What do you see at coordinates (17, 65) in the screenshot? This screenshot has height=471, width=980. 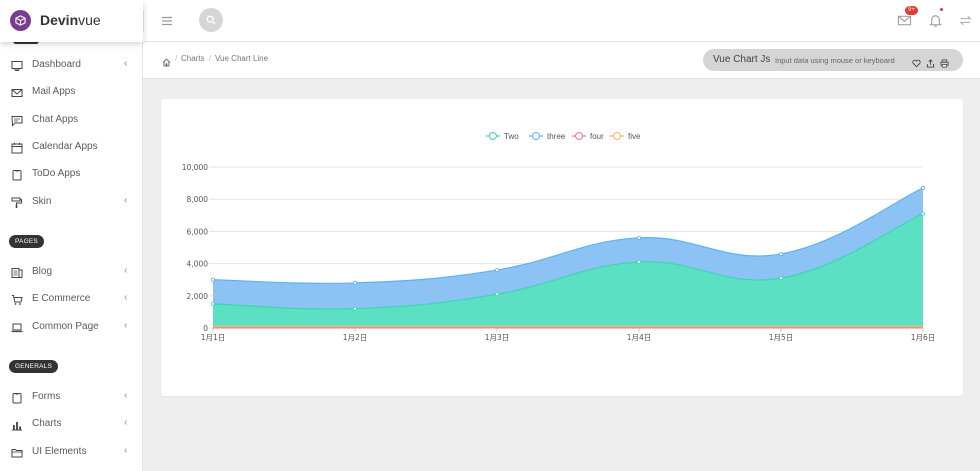 I see `monitor-icon` at bounding box center [17, 65].